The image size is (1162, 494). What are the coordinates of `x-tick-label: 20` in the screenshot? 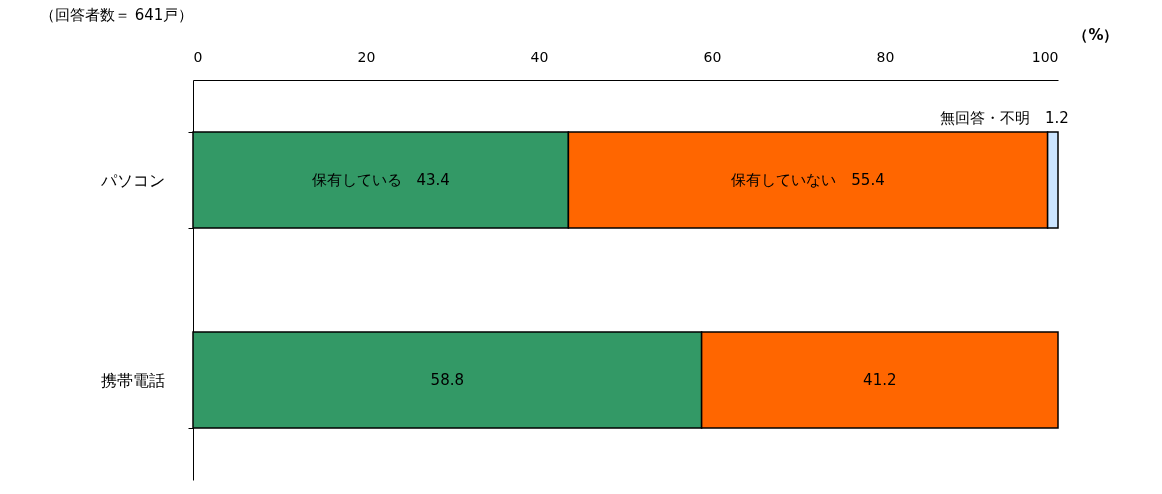 It's located at (366, 56).